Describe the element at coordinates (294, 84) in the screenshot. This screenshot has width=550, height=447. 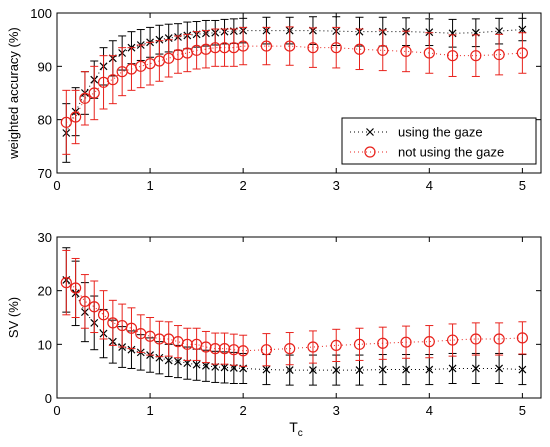
I see `series-line` at that location.